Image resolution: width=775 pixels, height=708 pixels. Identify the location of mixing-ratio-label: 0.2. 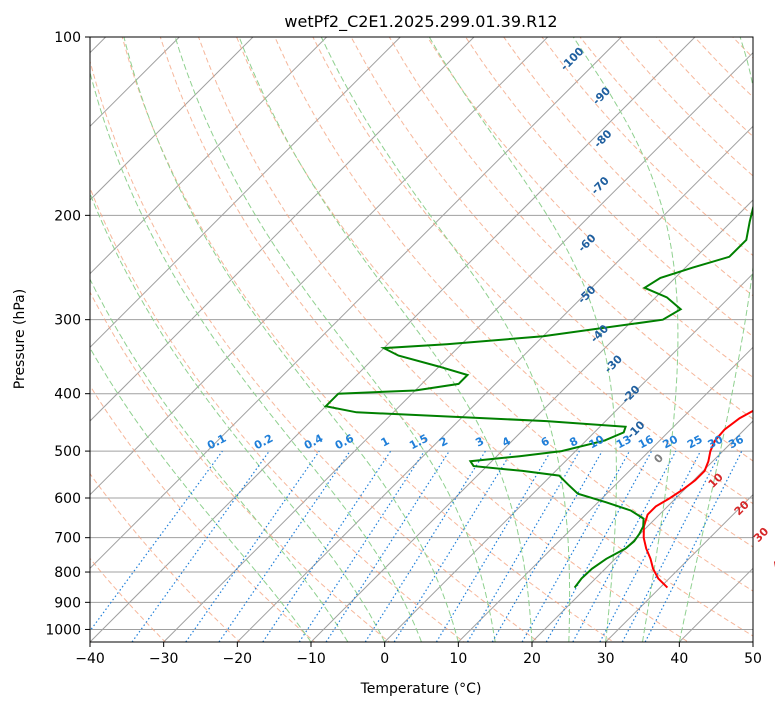
(263, 442).